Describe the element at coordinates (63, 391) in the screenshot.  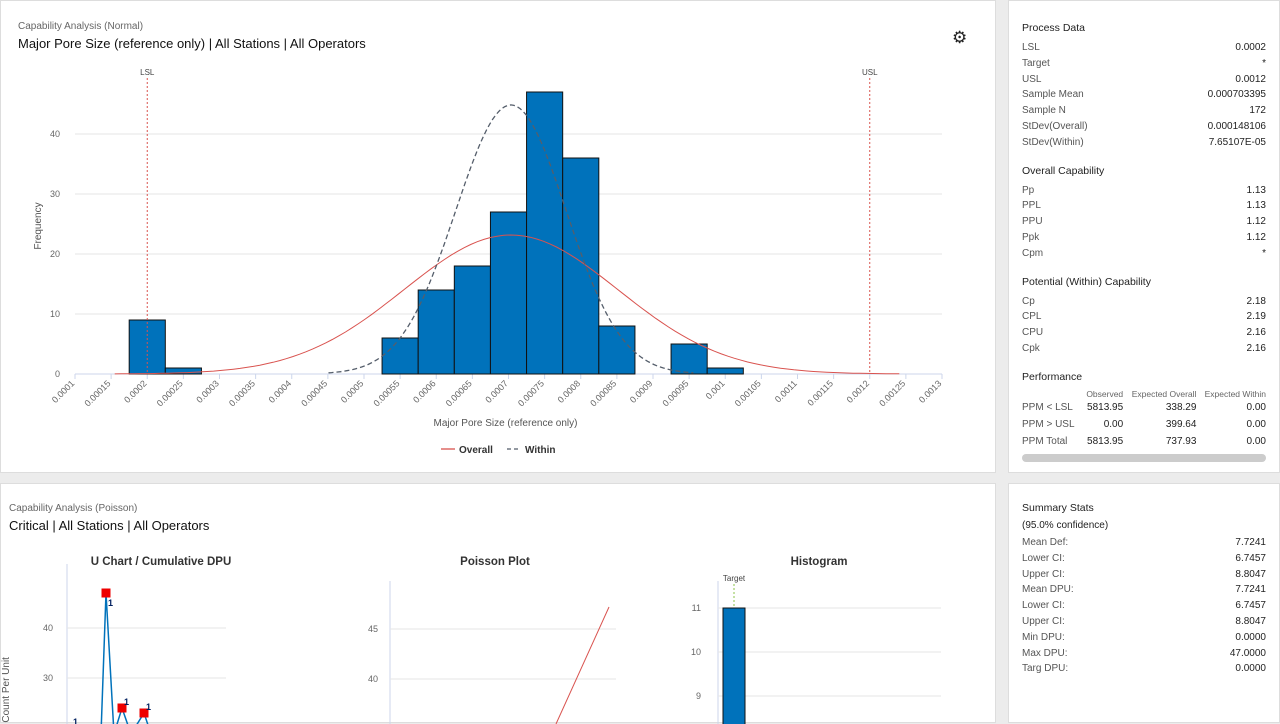
I see `x-tick-label: 0.0001` at that location.